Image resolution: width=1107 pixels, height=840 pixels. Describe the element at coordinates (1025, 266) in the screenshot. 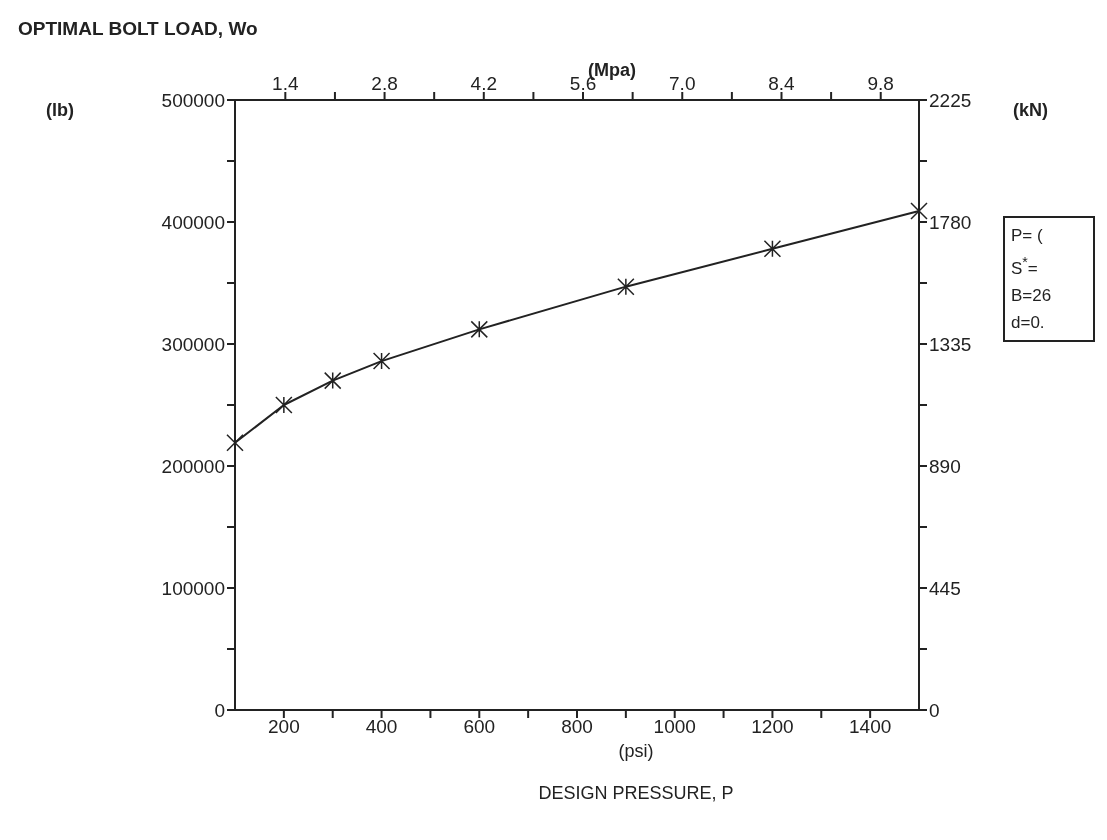

I see `text: S$^{*}$=` at that location.